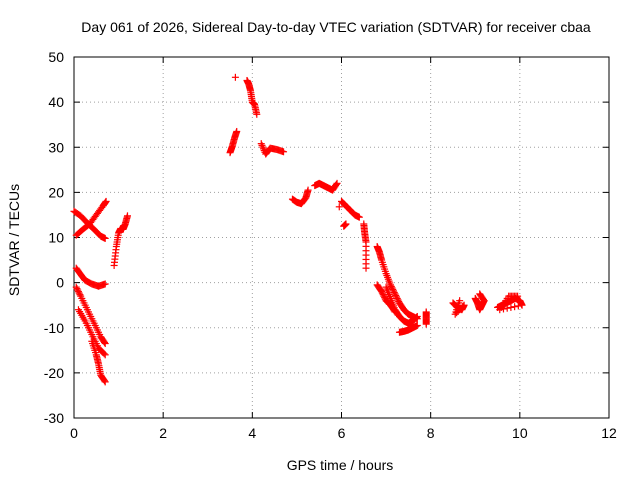 This screenshot has width=640, height=480. Describe the element at coordinates (54, 418) in the screenshot. I see `y-tick-label: -30` at that location.